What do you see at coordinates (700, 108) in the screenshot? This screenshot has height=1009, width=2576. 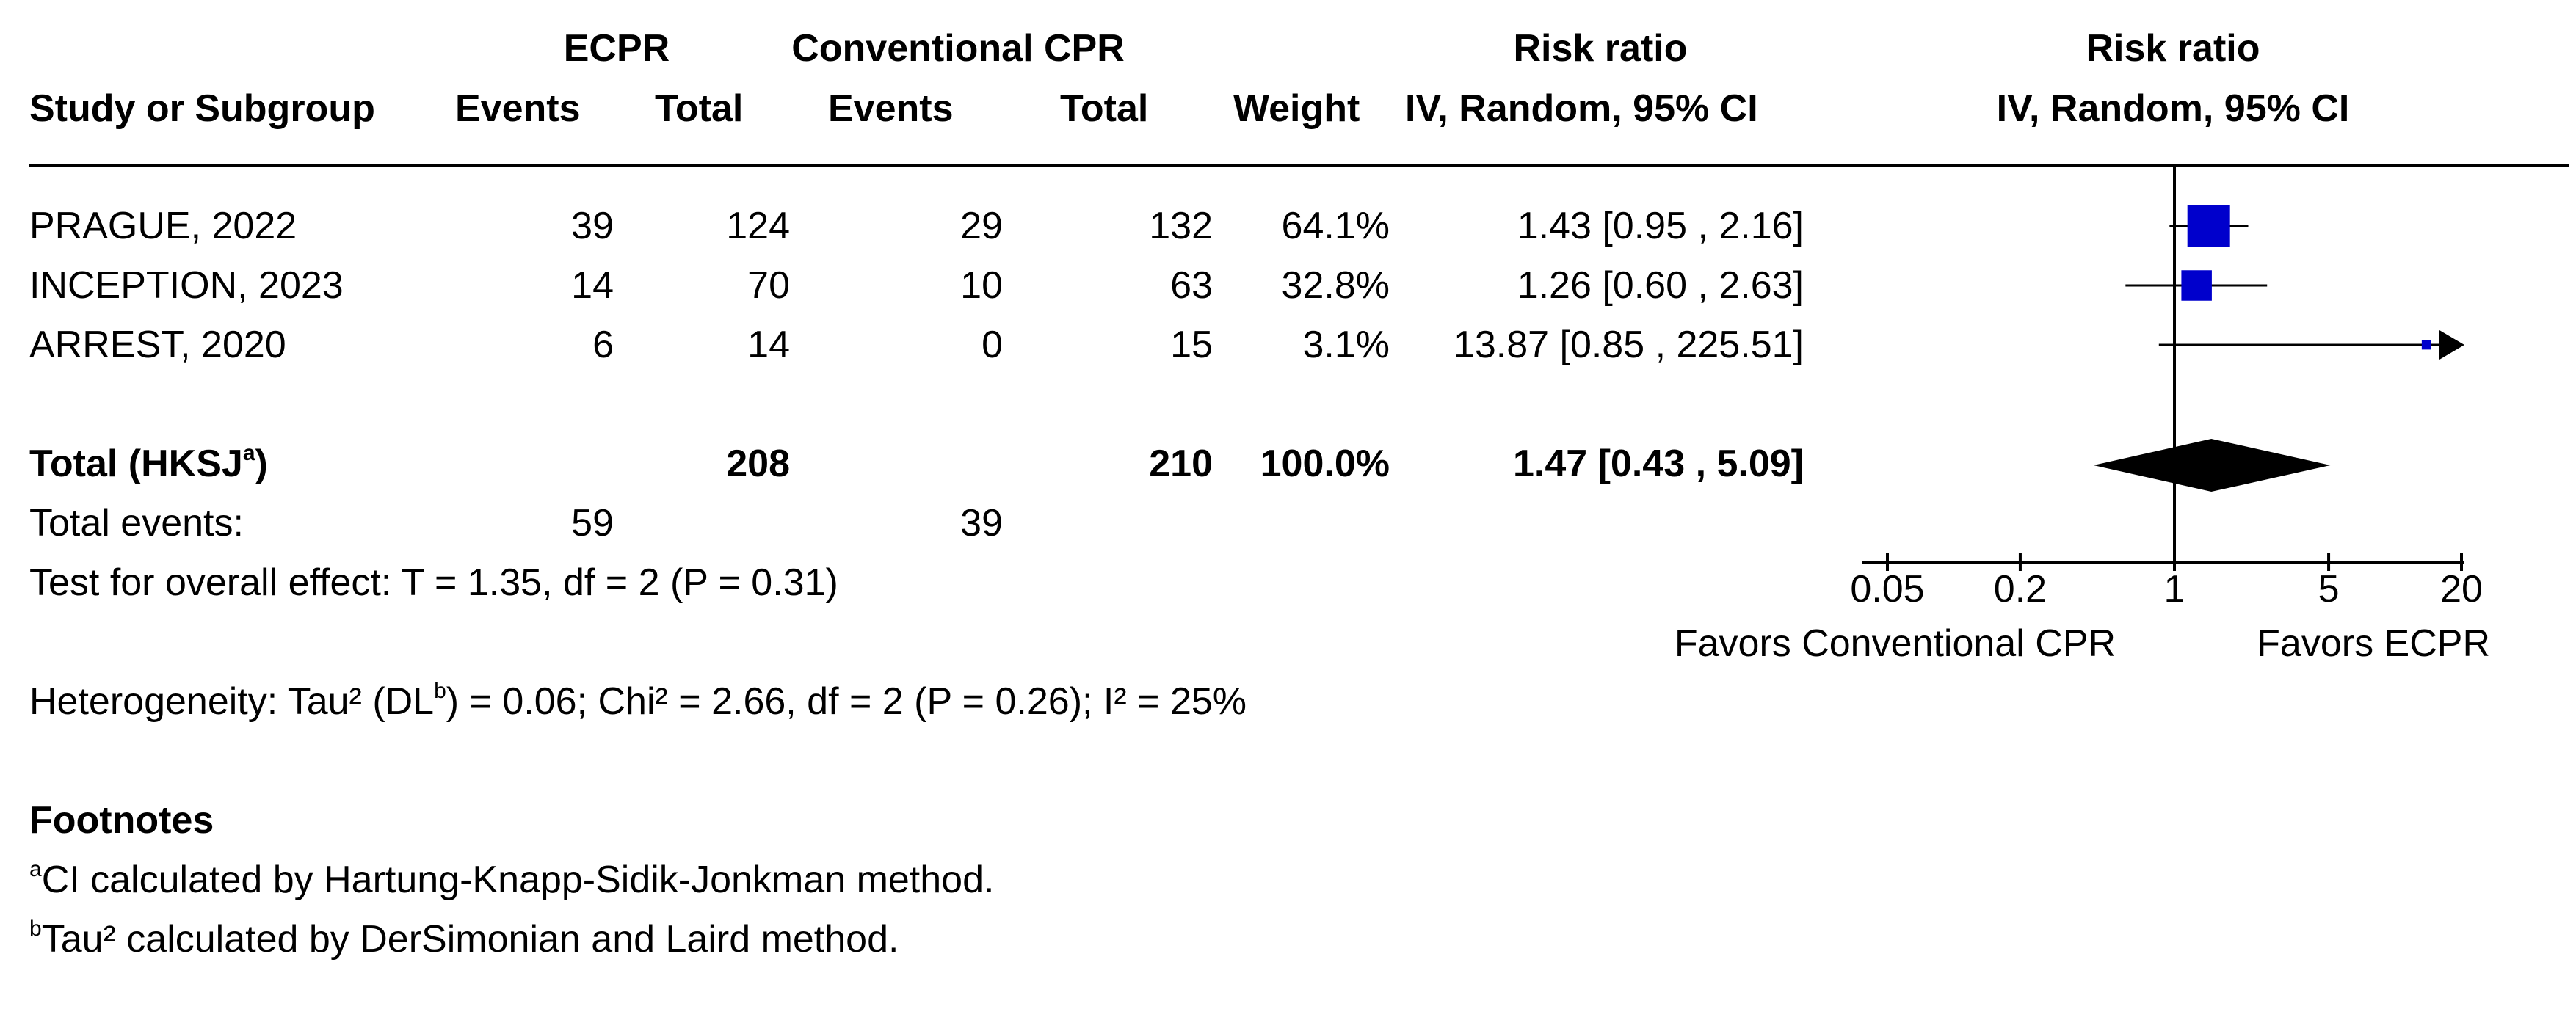 I see `total1-column-header: Total` at bounding box center [700, 108].